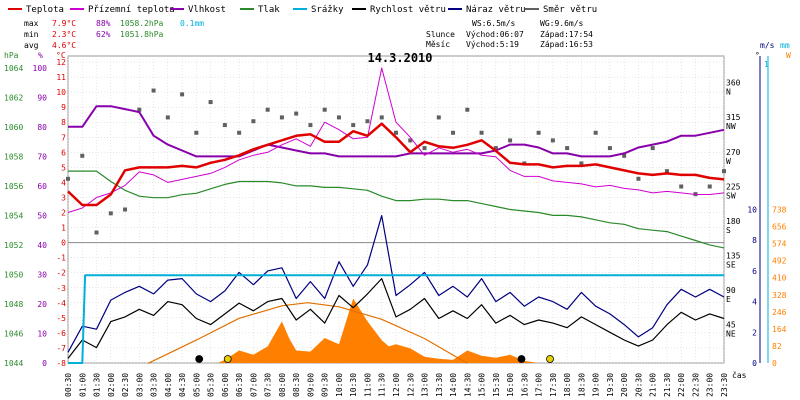 This screenshot has width=800, height=400. I want to click on axis-time-tick: 05:30, so click(211, 385).